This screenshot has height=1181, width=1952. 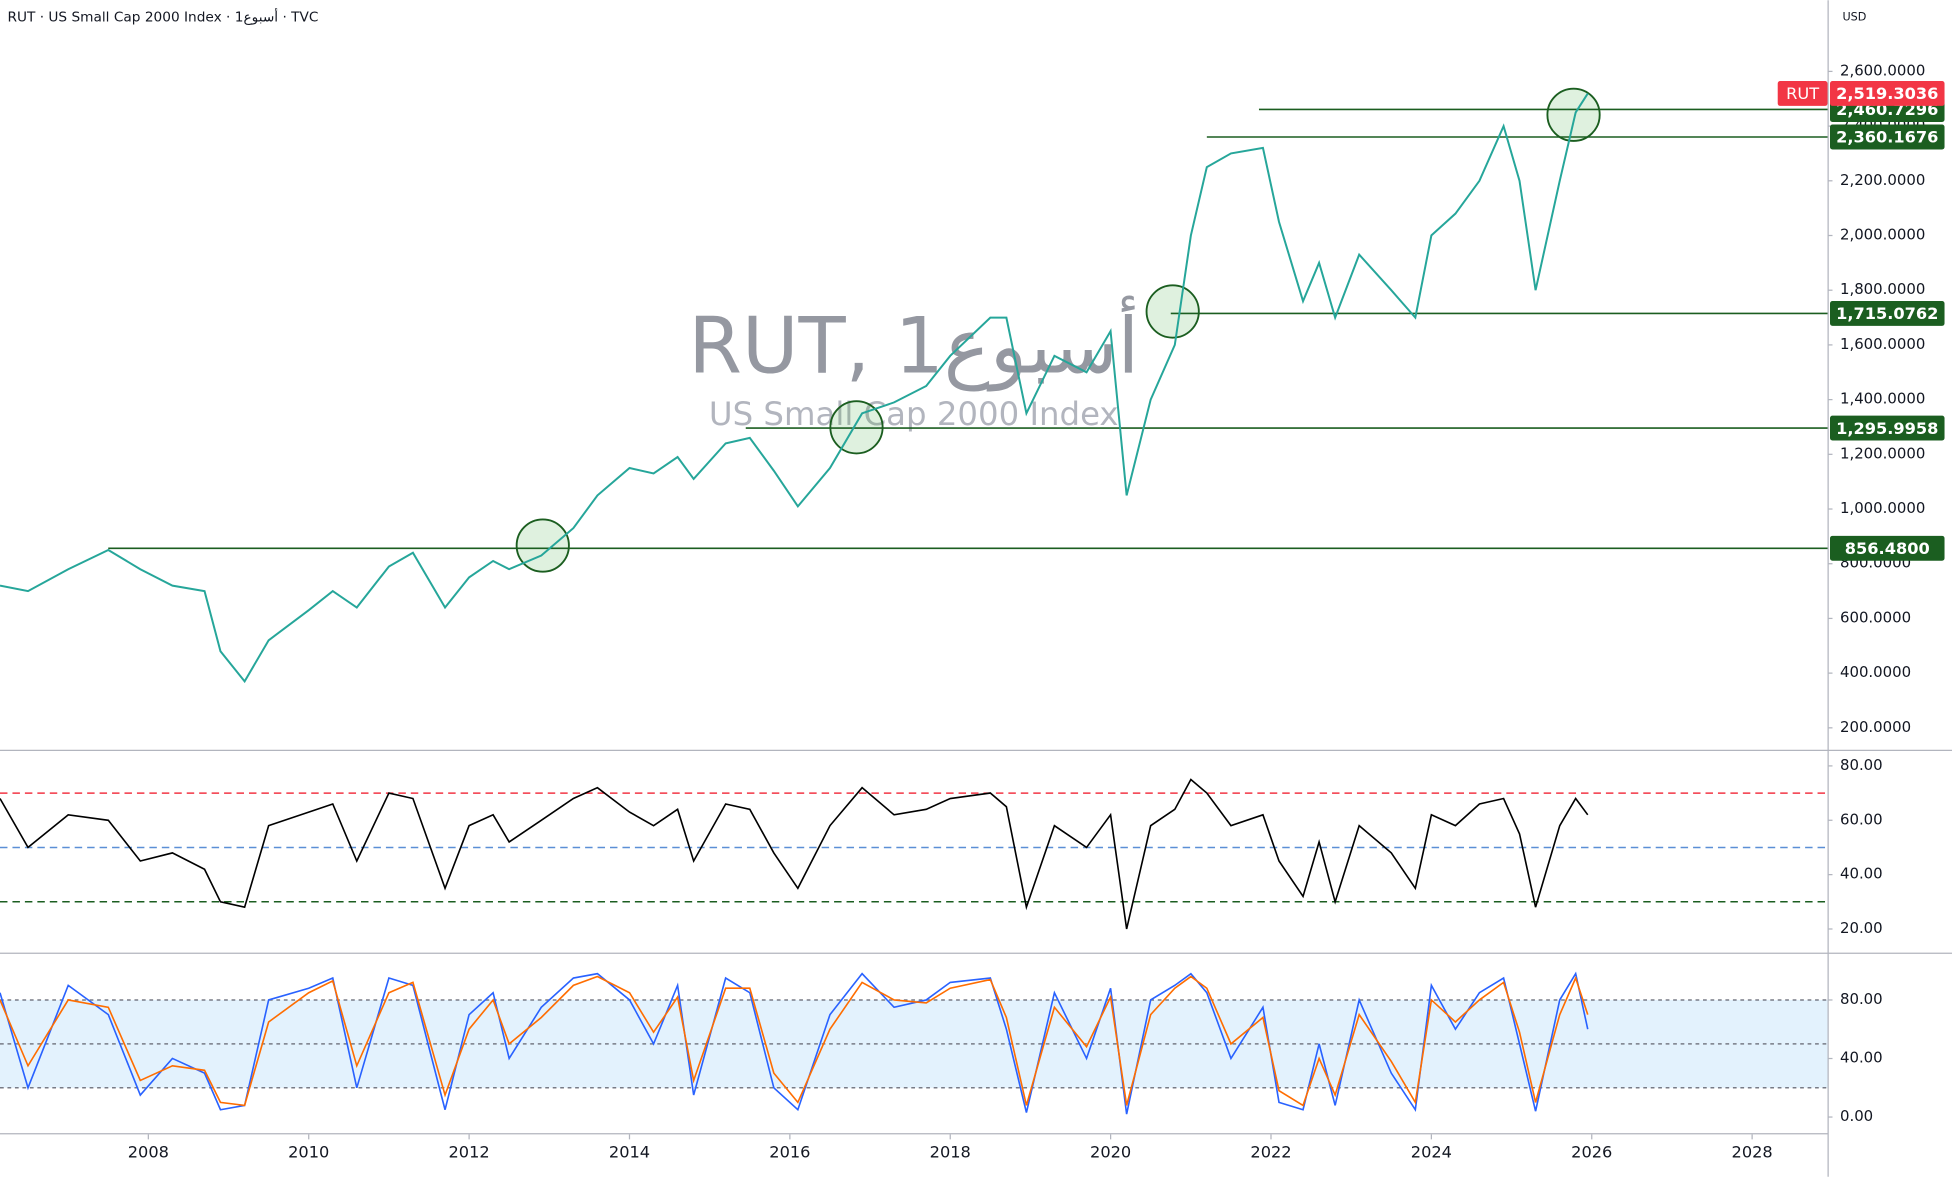 What do you see at coordinates (1591, 1152) in the screenshot?
I see `x-tick-label: 2026` at bounding box center [1591, 1152].